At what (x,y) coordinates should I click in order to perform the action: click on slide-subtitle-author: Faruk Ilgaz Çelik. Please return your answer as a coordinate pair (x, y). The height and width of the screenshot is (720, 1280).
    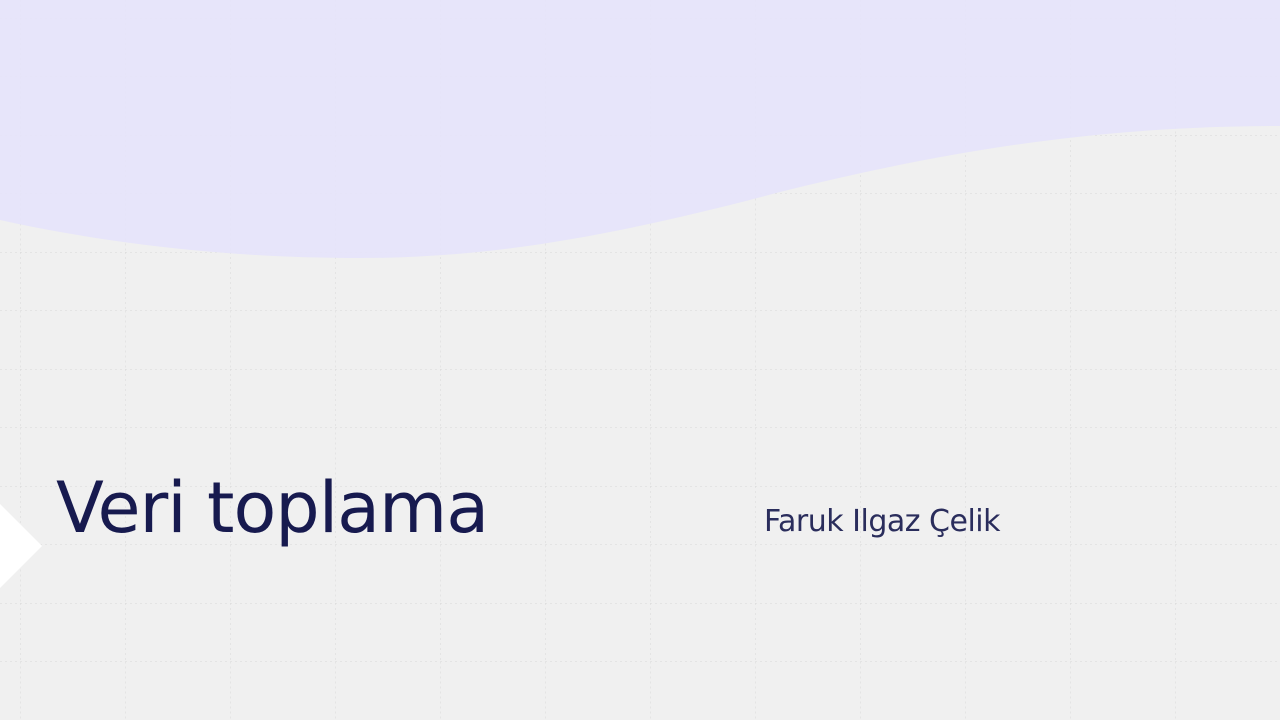
    Looking at the image, I should click on (882, 521).